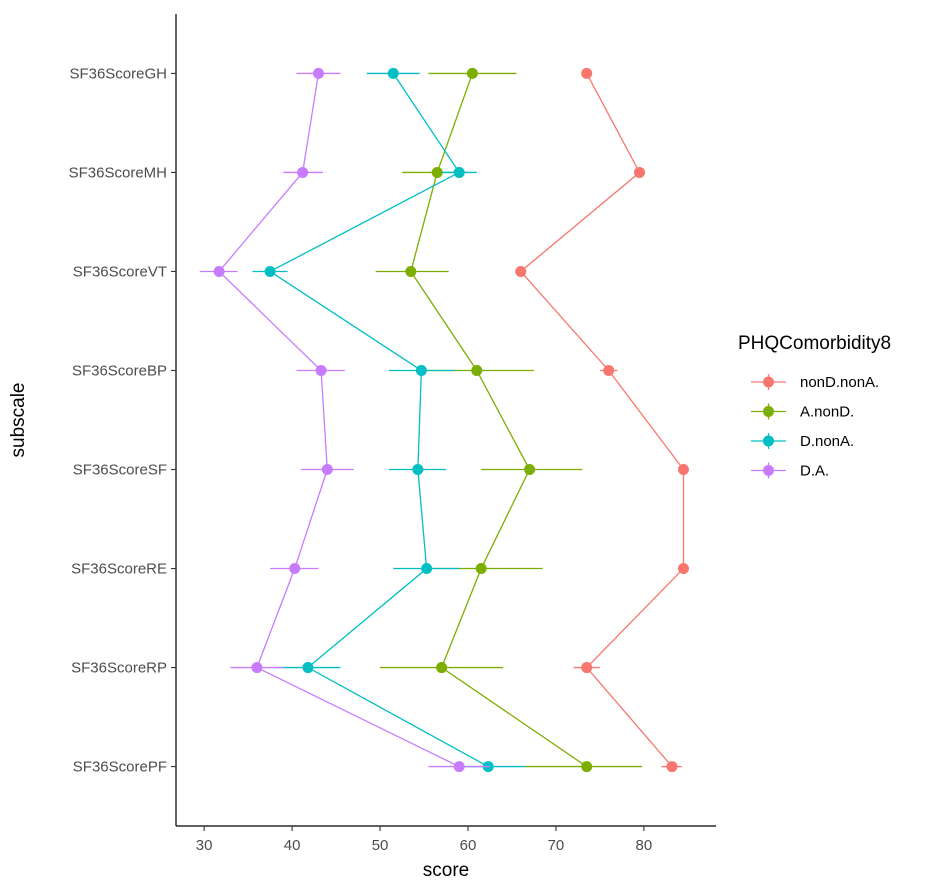 The image size is (946, 884). Describe the element at coordinates (839, 382) in the screenshot. I see `legend-label: nonD.nonA.` at that location.